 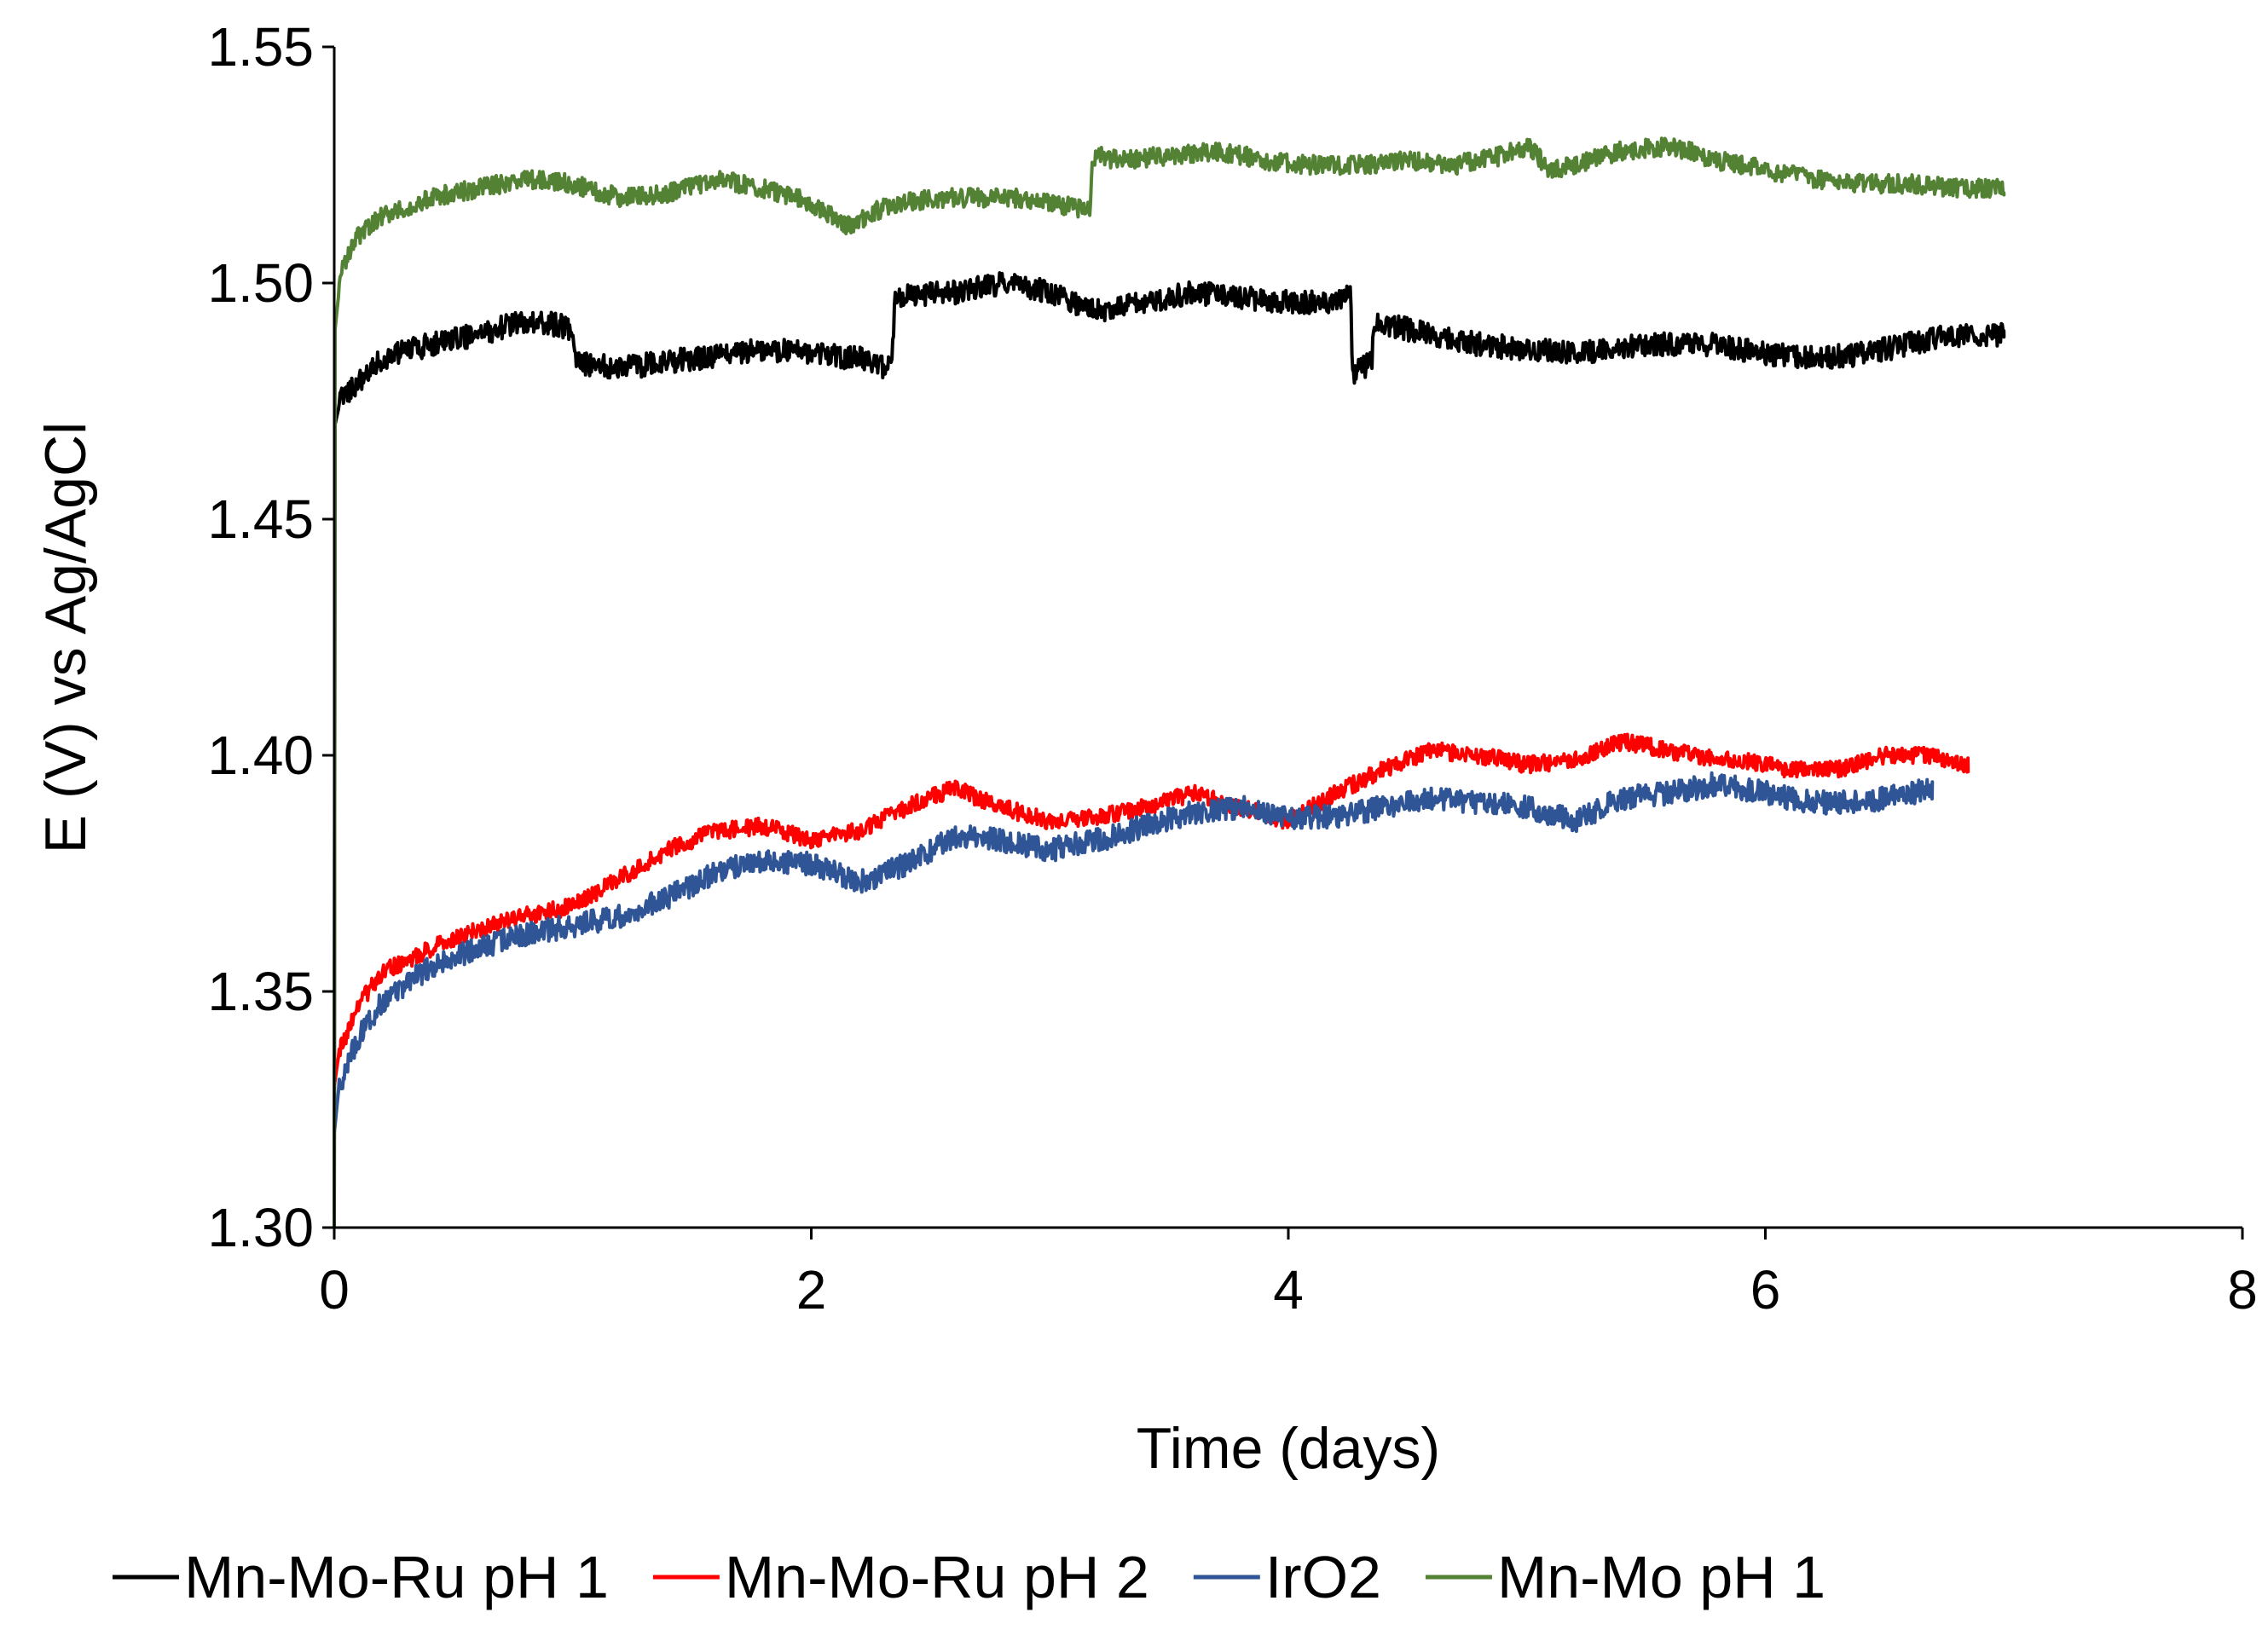 What do you see at coordinates (812, 1289) in the screenshot?
I see `x-tick-label: 2` at bounding box center [812, 1289].